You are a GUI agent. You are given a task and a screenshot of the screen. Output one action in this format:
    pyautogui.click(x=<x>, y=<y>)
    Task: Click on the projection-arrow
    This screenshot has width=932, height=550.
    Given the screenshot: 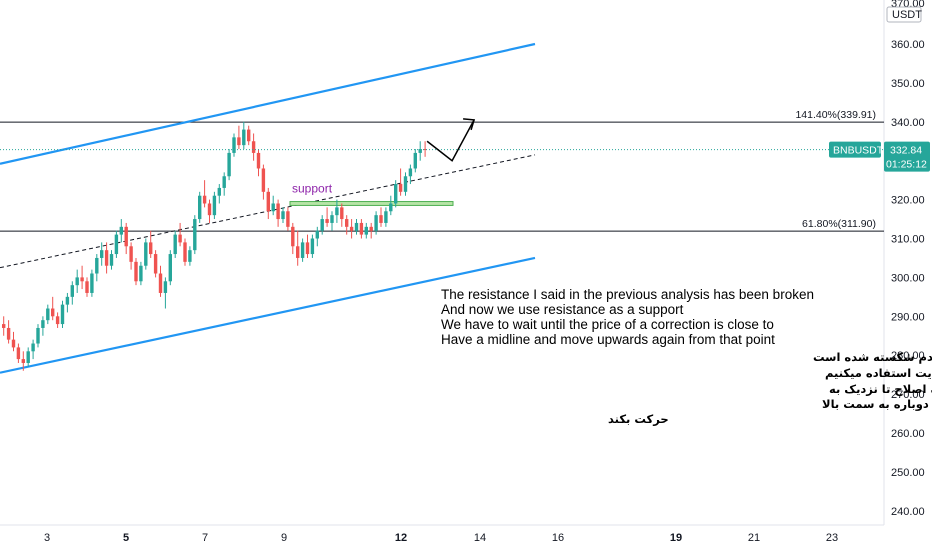 What is the action you would take?
    pyautogui.click(x=450, y=140)
    